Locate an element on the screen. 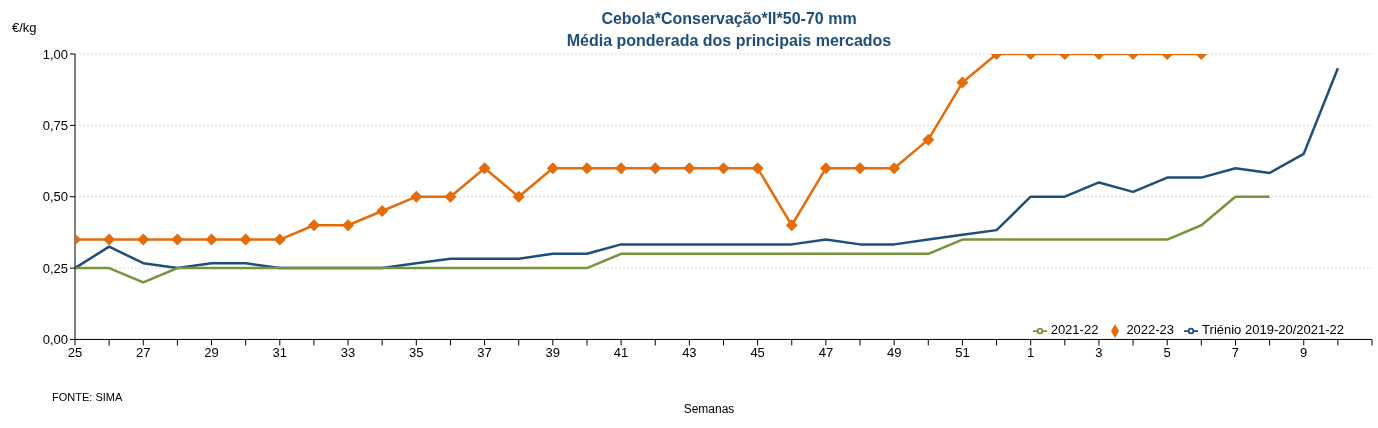 This screenshot has height=428, width=1378. x-tick-label: 35 is located at coordinates (416, 352).